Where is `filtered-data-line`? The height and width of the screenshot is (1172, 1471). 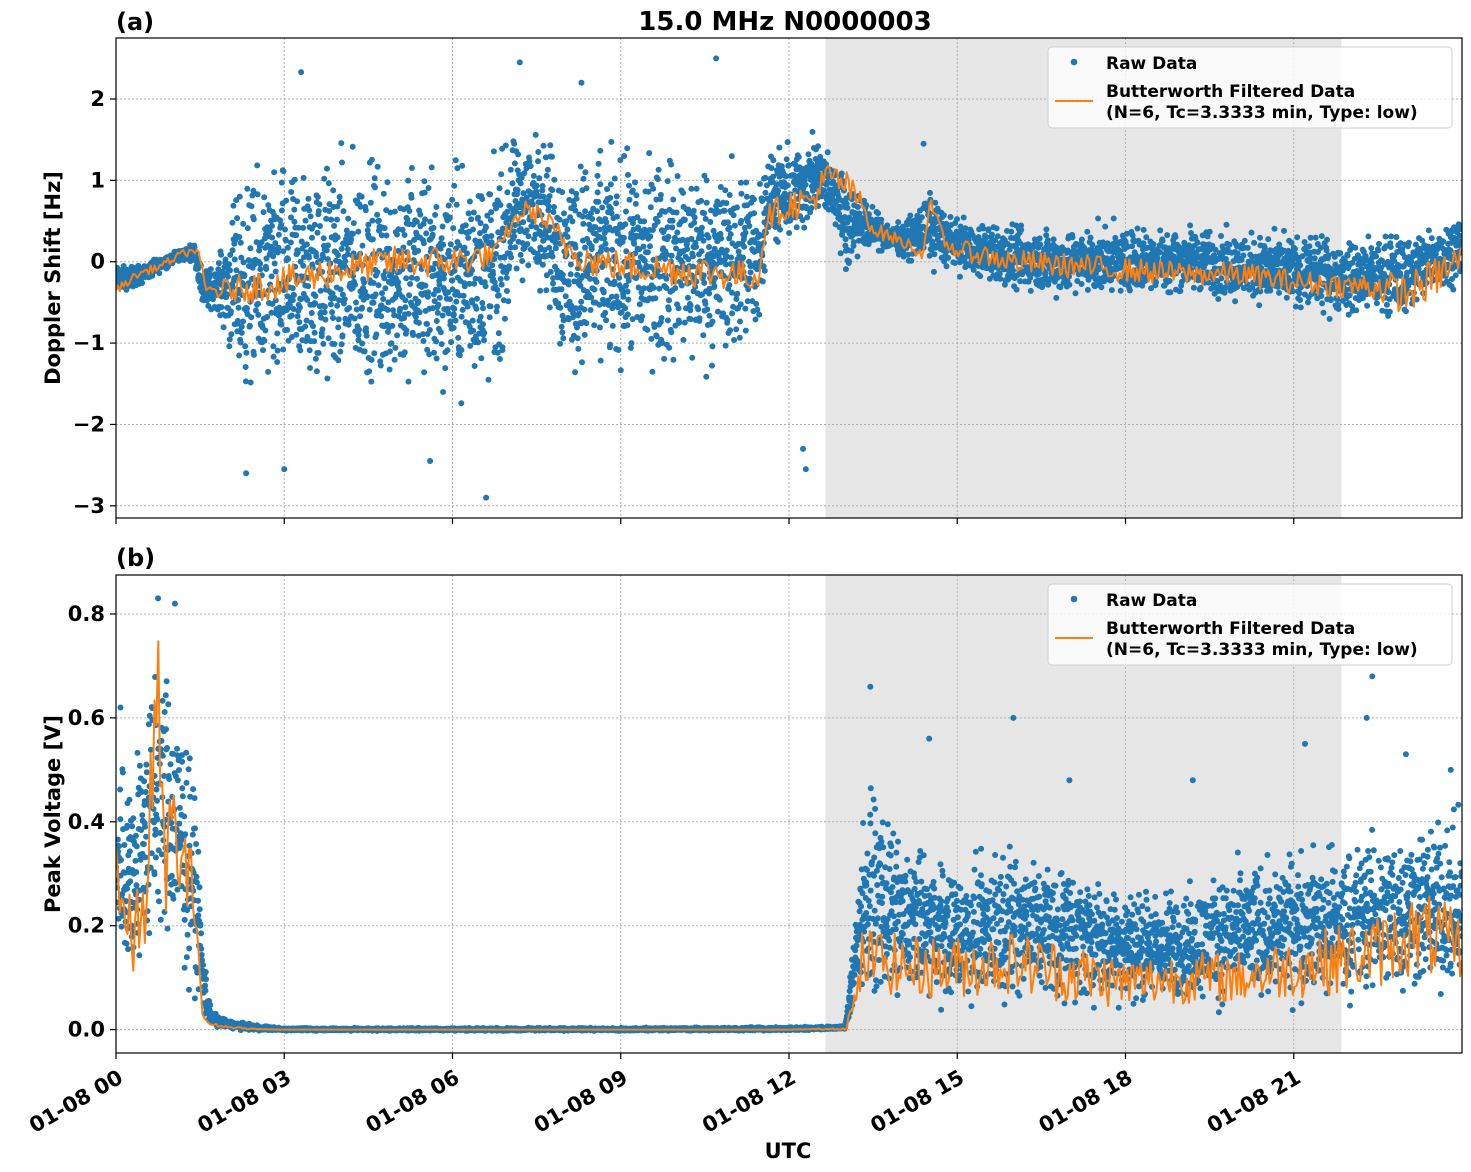
filtered-data-line is located at coordinates (789, 239).